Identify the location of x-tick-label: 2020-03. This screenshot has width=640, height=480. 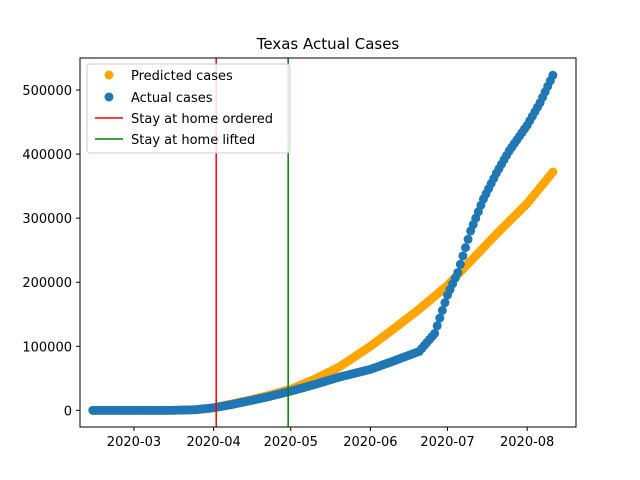
(134, 442).